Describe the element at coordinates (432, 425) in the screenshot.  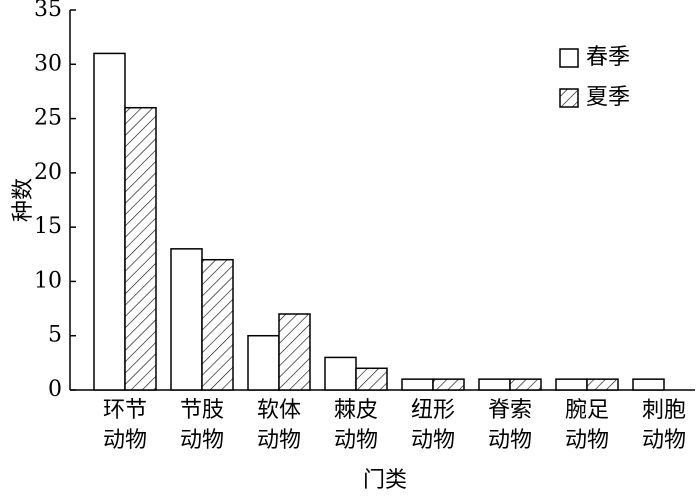
I see `x-tick-label: 纽形动物` at that location.